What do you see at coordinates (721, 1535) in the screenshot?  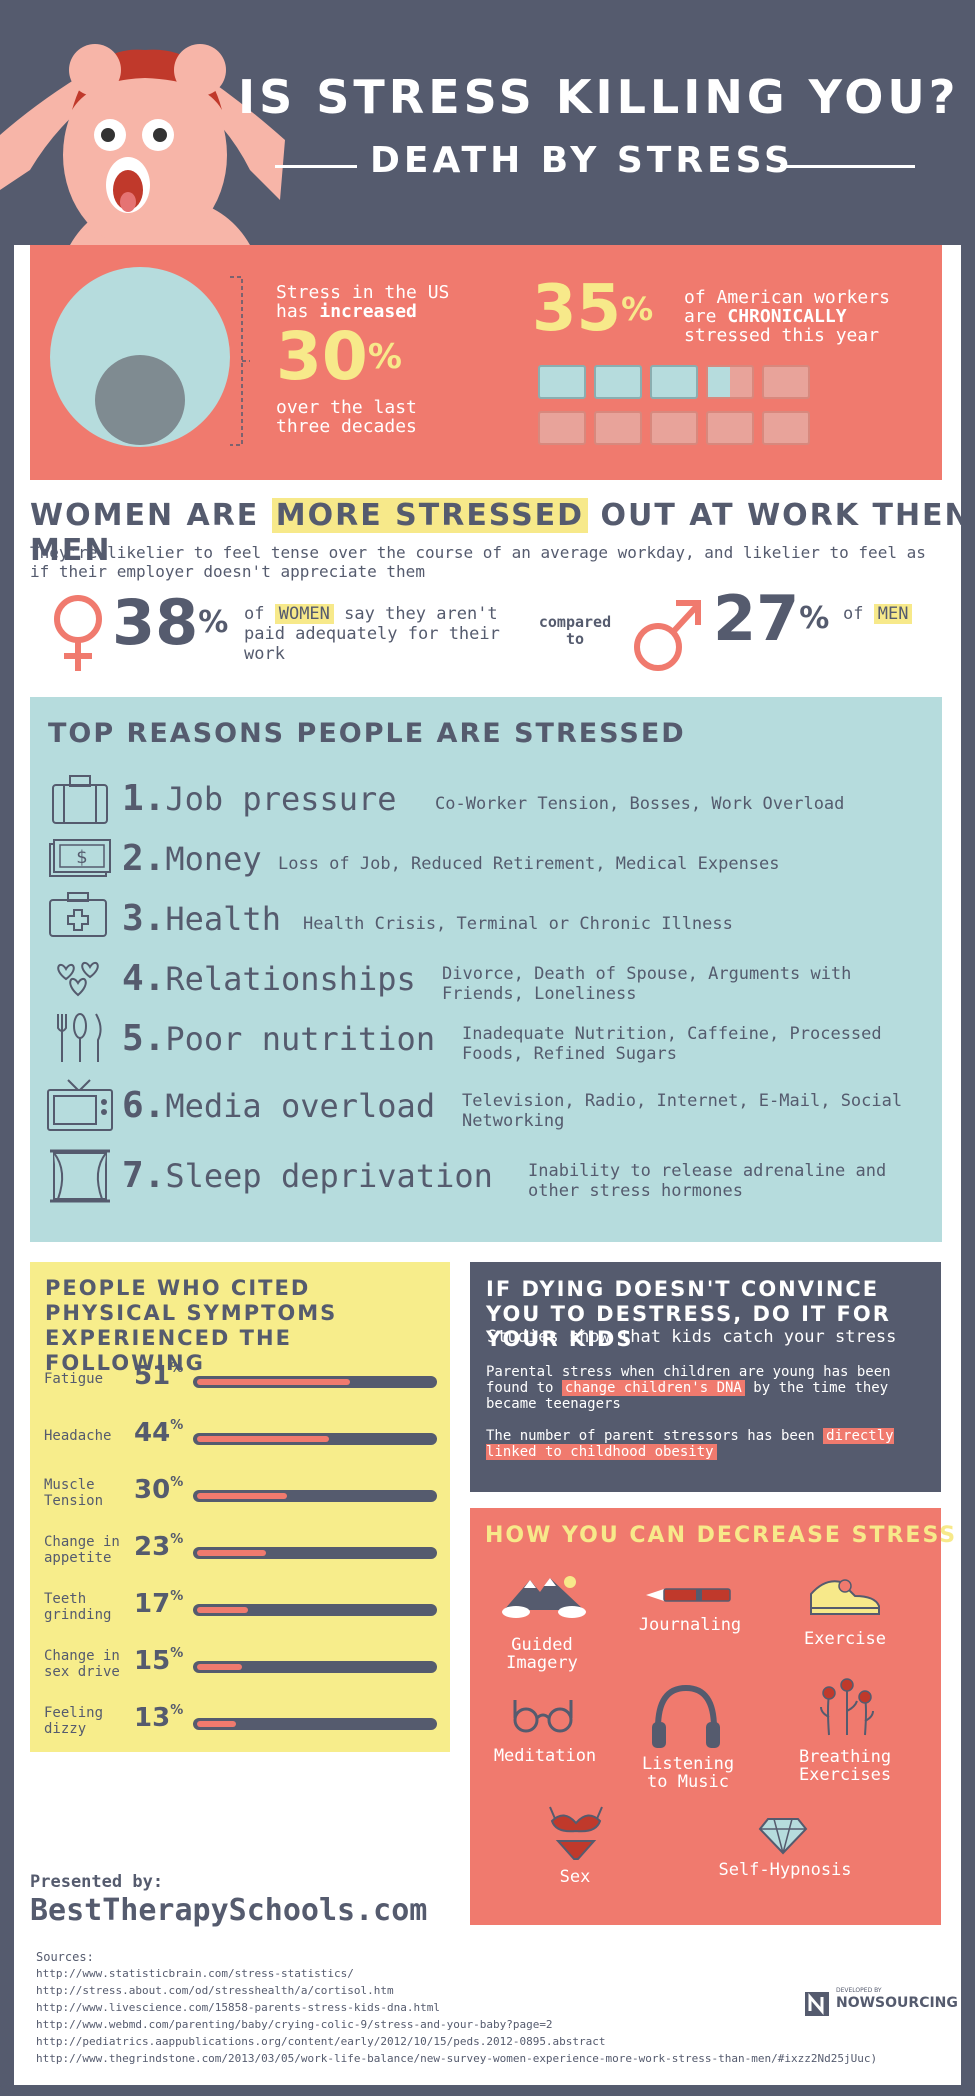 I see `decrease-title: HOW YOU CAN DECREASE STRESS` at bounding box center [721, 1535].